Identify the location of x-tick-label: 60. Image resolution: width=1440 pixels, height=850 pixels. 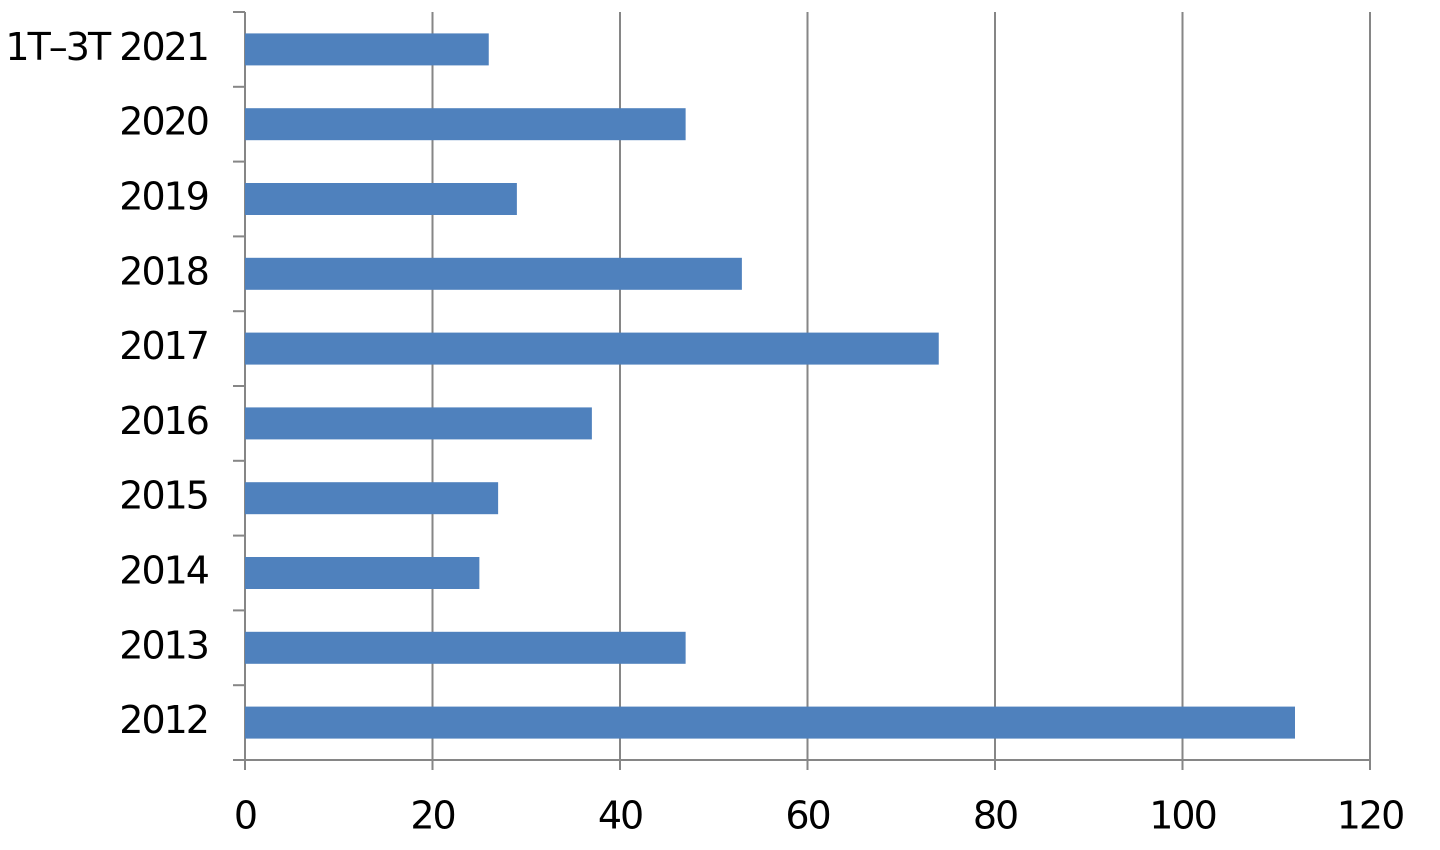
(807, 816).